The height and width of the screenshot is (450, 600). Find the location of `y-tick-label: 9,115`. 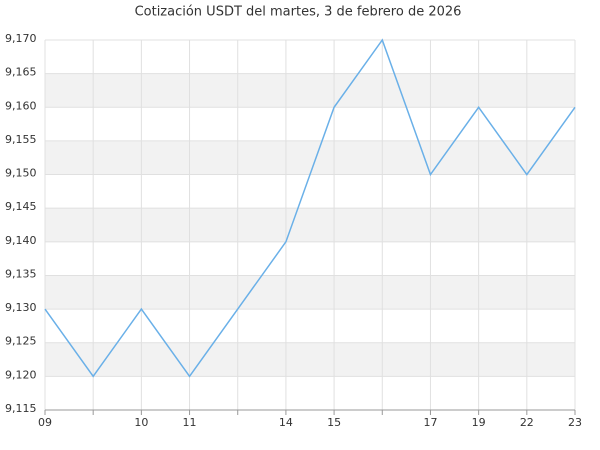

y-tick-label: 9,115 is located at coordinates (21, 408).